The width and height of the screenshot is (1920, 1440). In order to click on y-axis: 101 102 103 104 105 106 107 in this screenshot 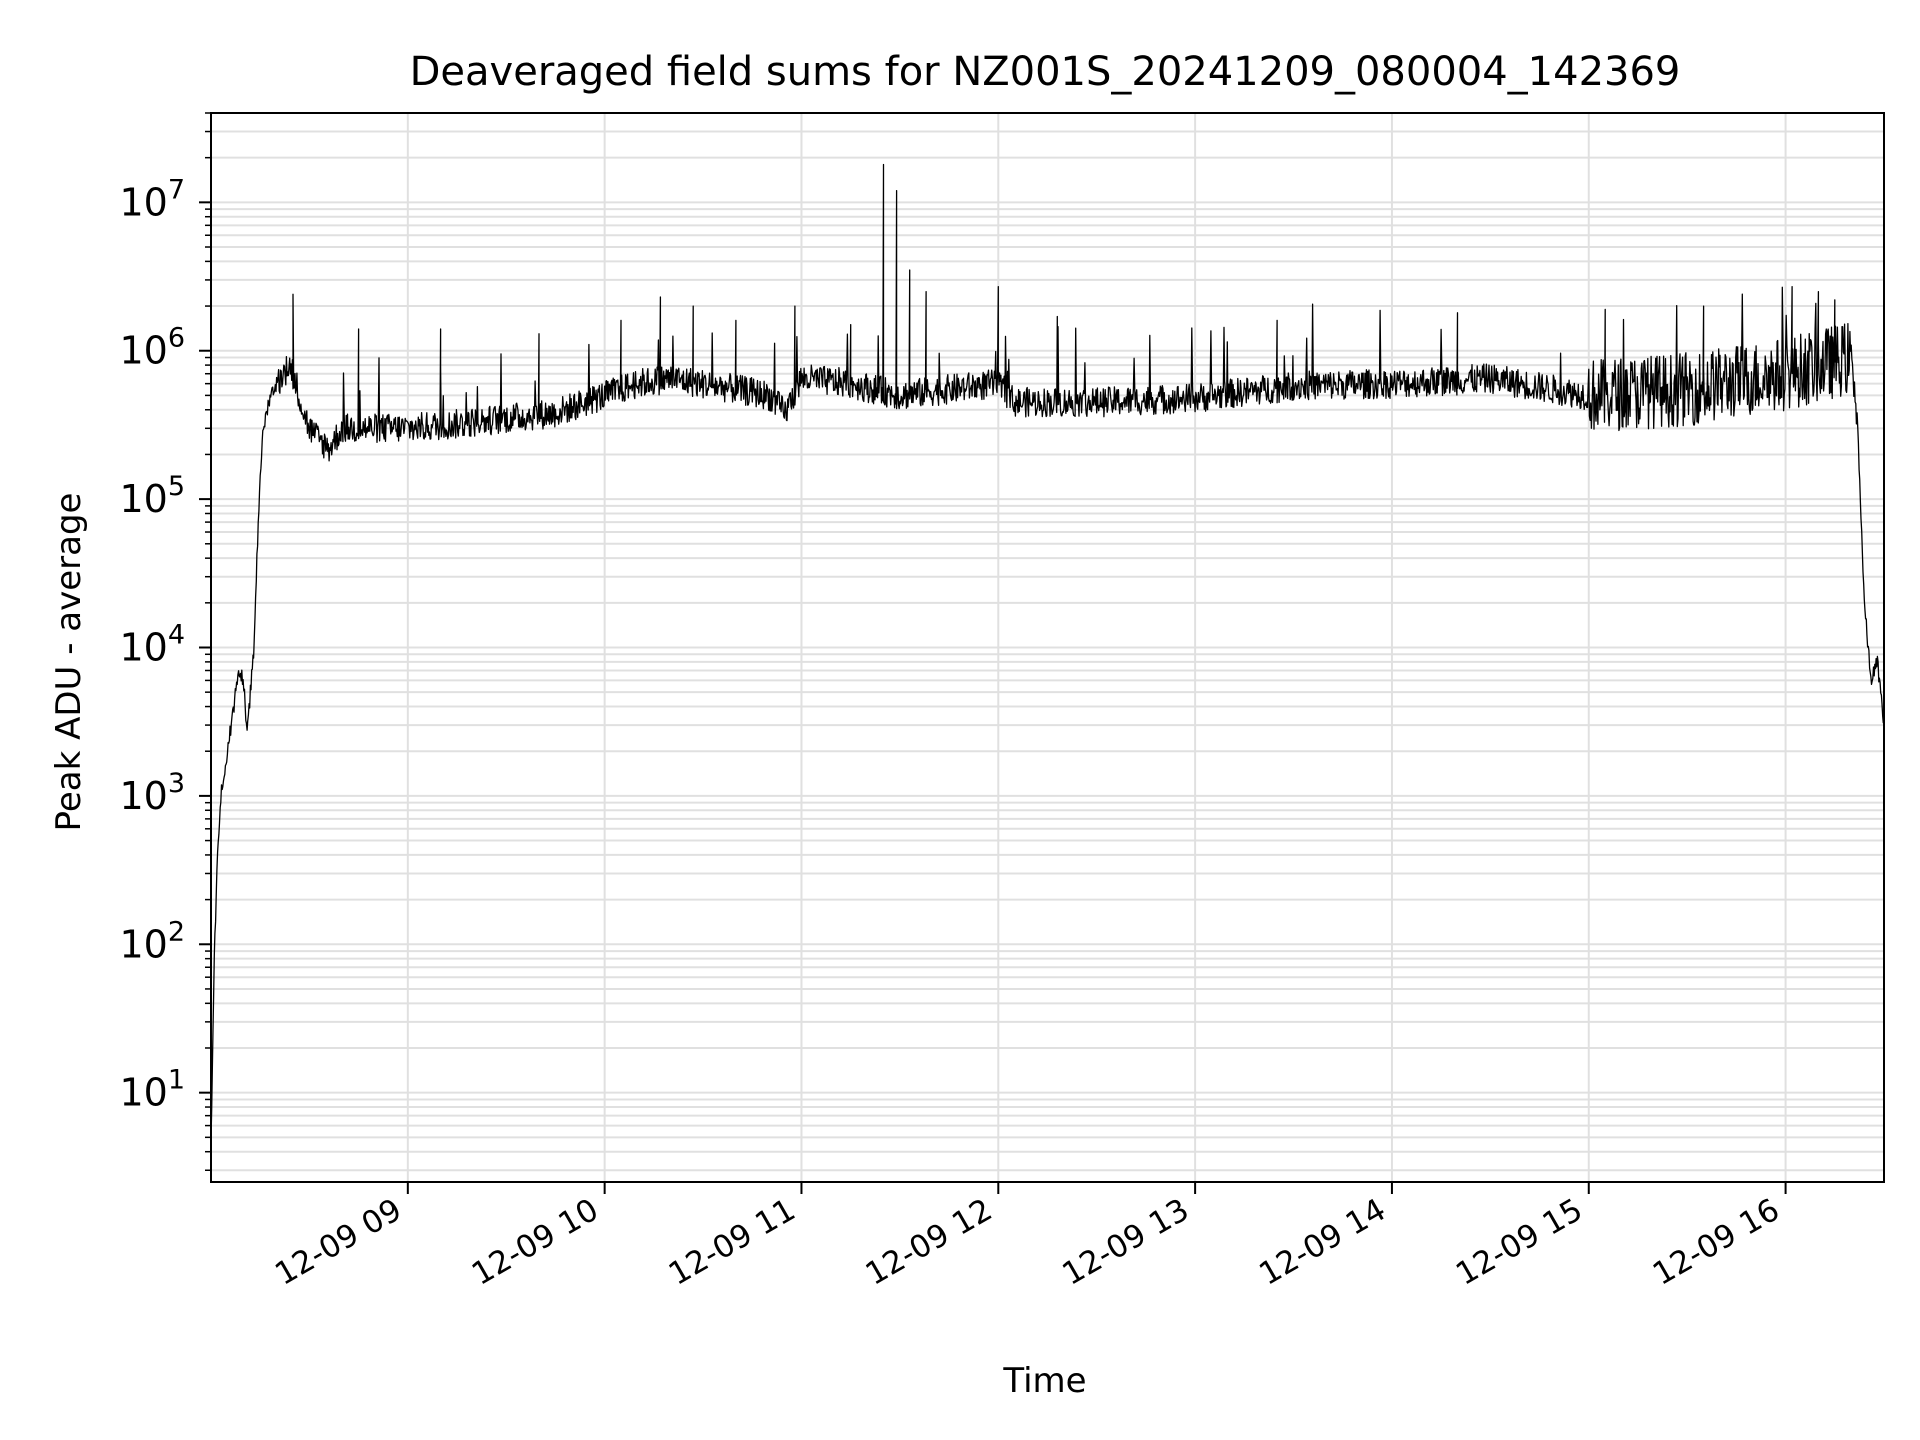, I will do `click(165, 642)`.